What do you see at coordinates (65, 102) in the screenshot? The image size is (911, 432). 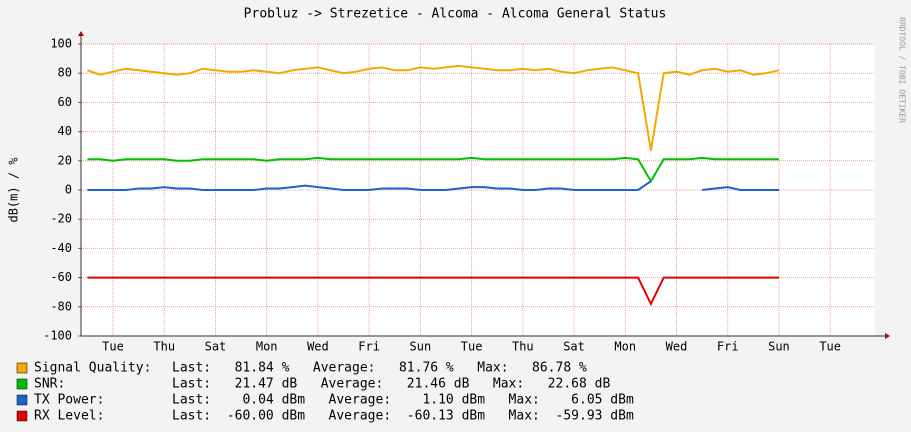 I see `y-tick-label: 60` at bounding box center [65, 102].